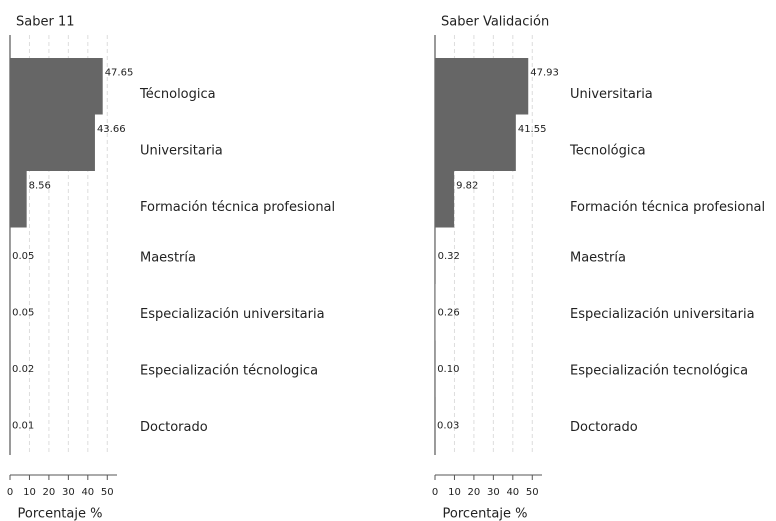 This screenshot has height=521, width=776. What do you see at coordinates (23, 369) in the screenshot?
I see `value-label: 0.02` at bounding box center [23, 369].